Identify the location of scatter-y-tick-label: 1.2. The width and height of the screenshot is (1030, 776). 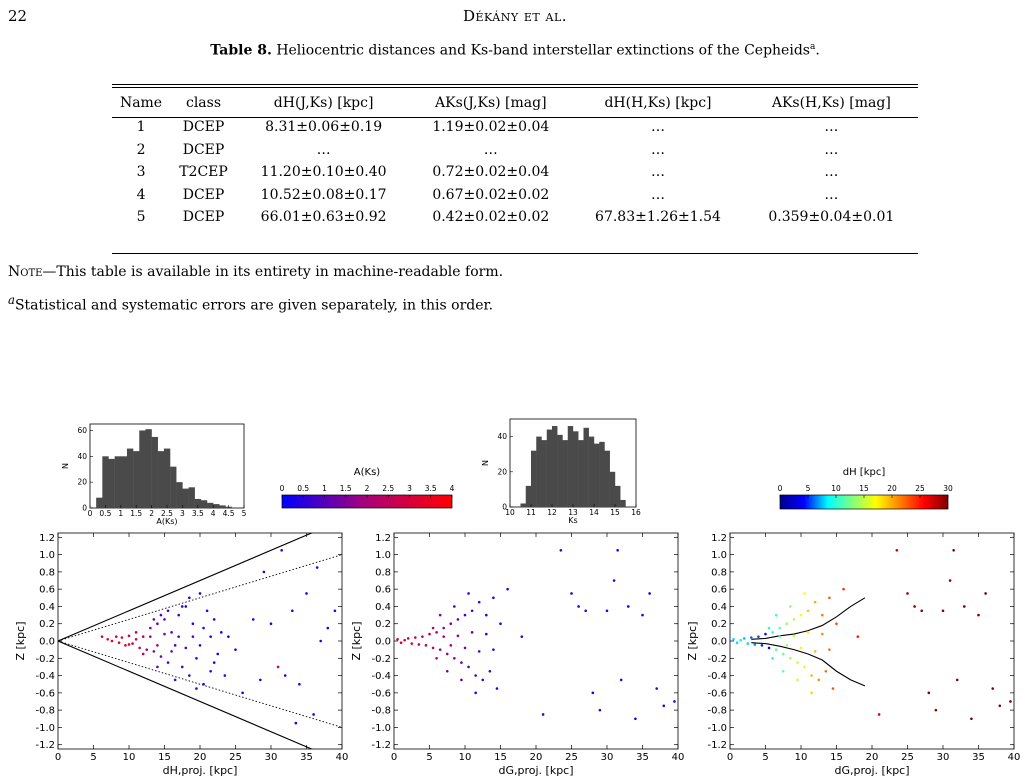
(383, 538).